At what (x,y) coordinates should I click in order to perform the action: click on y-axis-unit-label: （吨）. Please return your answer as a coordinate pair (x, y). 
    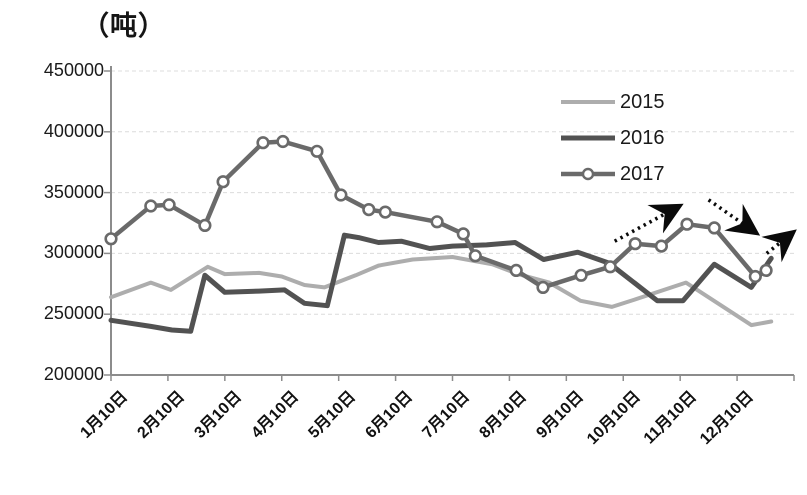
    Looking at the image, I should click on (124, 26).